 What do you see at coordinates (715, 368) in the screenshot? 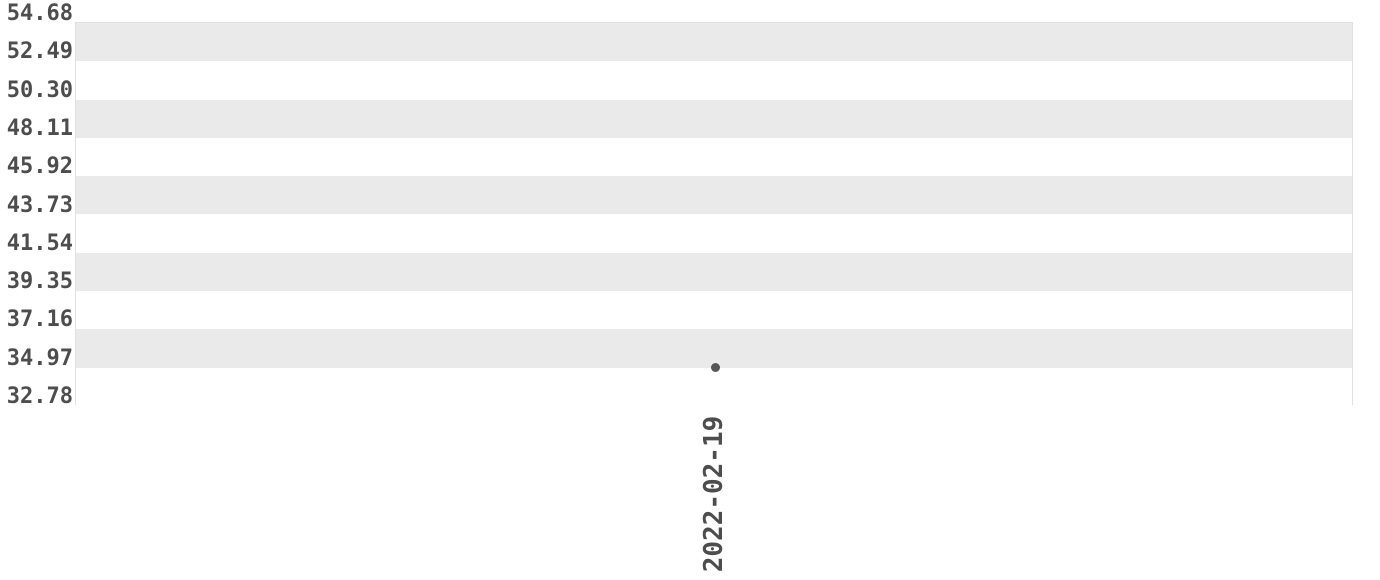
I see `data-point` at bounding box center [715, 368].